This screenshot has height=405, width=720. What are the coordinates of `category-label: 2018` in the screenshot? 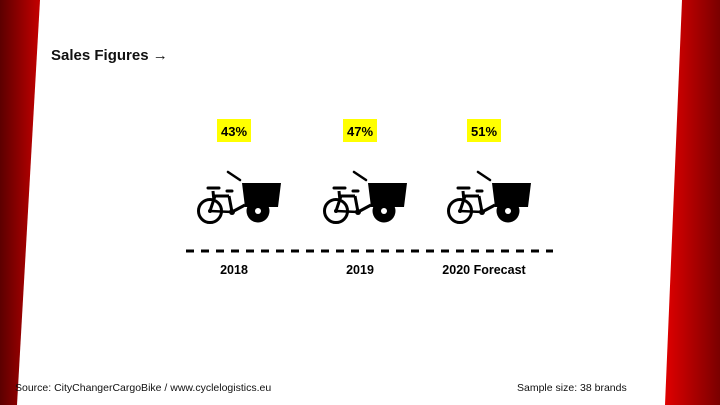 It's located at (234, 270).